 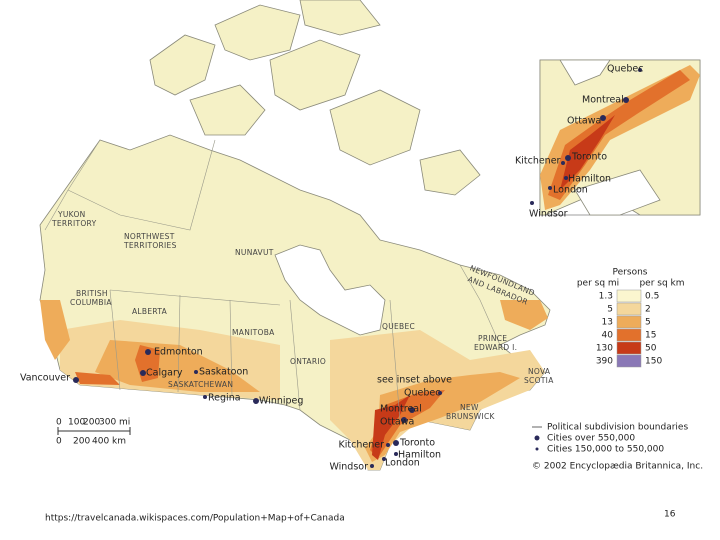 I want to click on region-label: NOVA, so click(x=539, y=371).